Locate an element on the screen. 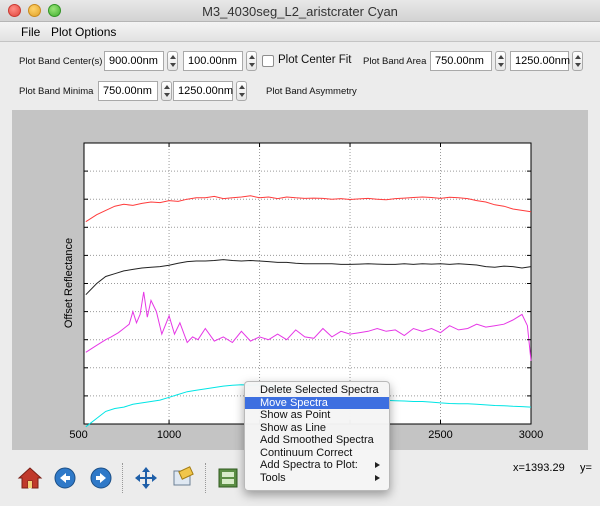  center-fit-checkbox is located at coordinates (268, 61).